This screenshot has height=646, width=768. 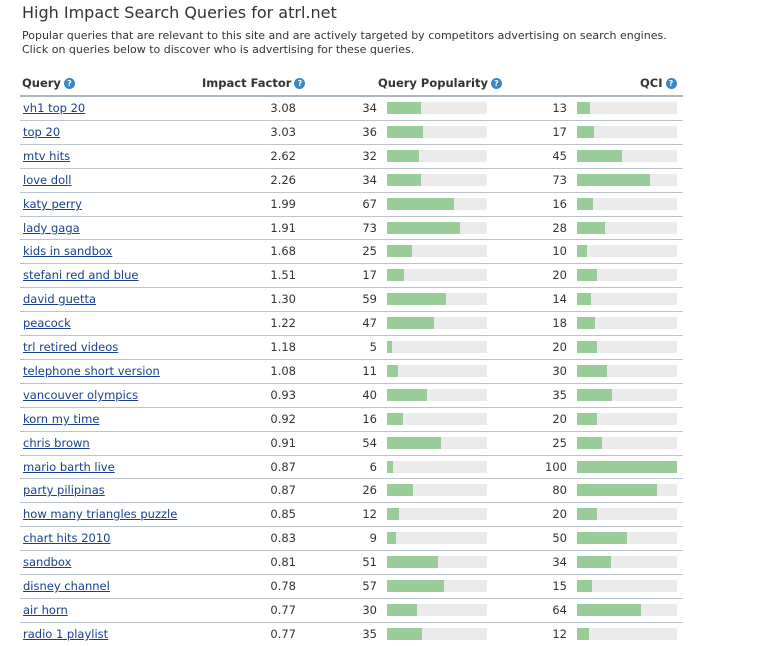 What do you see at coordinates (254, 83) in the screenshot?
I see `column-header-impact-factor: Impact Factor ?` at bounding box center [254, 83].